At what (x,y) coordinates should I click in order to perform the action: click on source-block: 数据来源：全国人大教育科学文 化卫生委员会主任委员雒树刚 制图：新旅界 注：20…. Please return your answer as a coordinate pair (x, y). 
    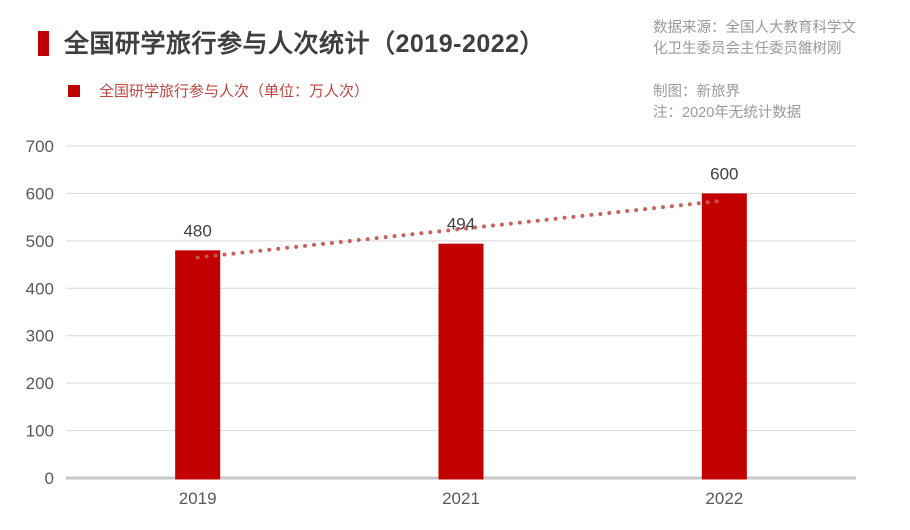
    Looking at the image, I should click on (780, 71).